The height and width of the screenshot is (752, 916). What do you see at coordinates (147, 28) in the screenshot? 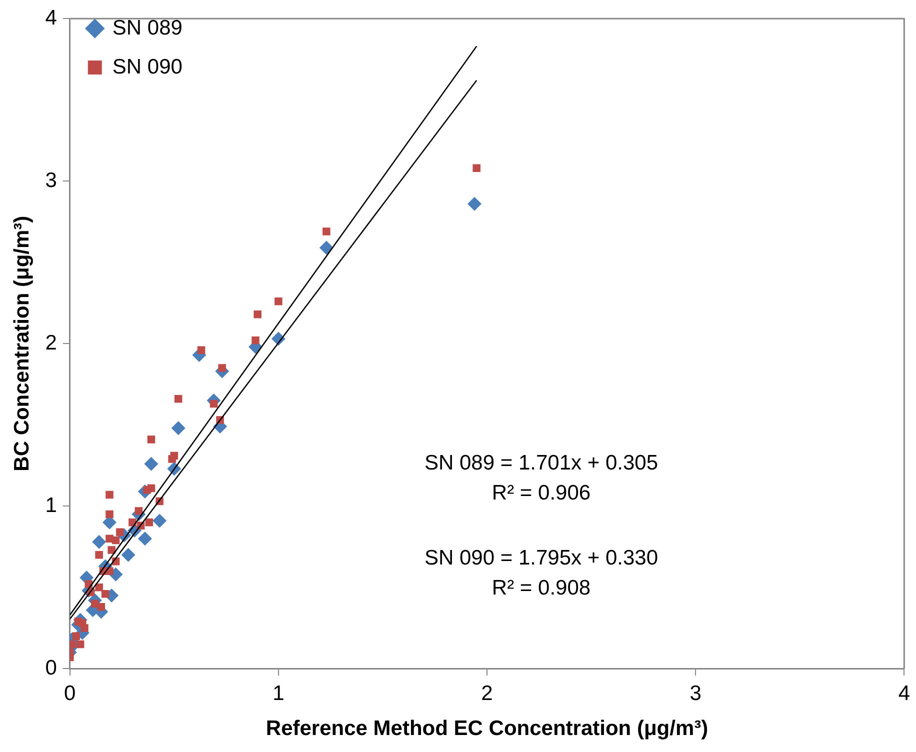
I see `legend-label: SN 089` at bounding box center [147, 28].